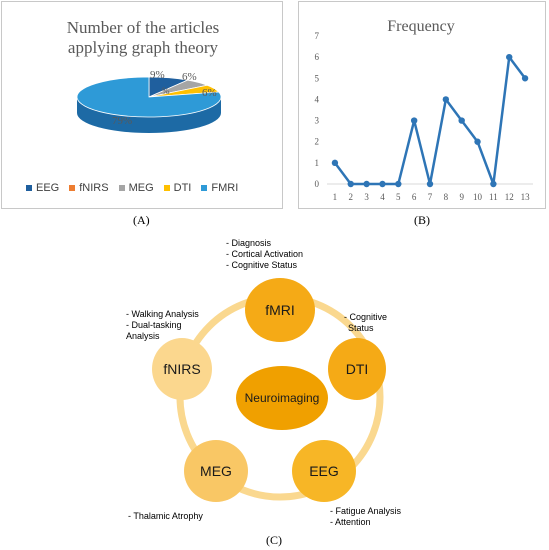 This screenshot has width=549, height=550. What do you see at coordinates (317, 142) in the screenshot?
I see `y-tick-label: 2` at bounding box center [317, 142].